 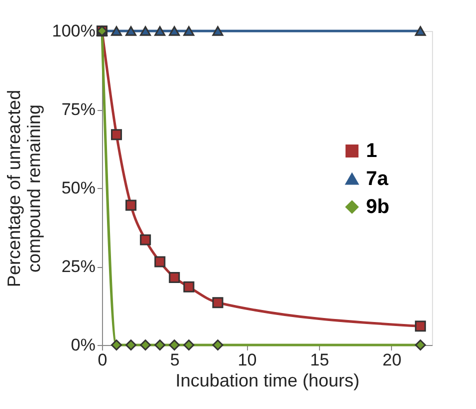 What do you see at coordinates (247, 360) in the screenshot?
I see `x-tick-label: 10` at bounding box center [247, 360].